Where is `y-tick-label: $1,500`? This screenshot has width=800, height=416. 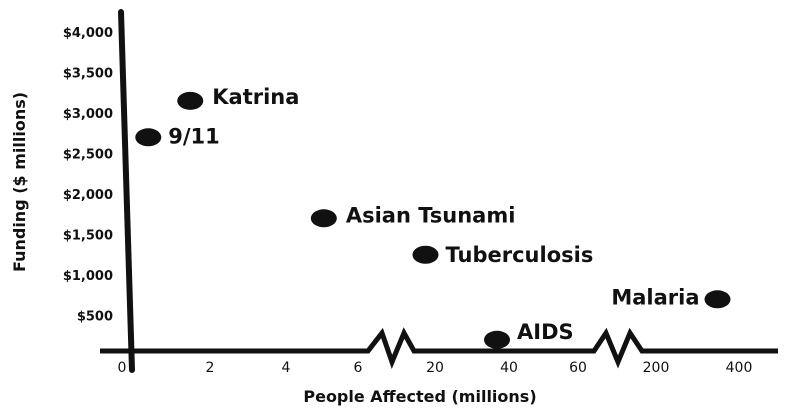
y-tick-label: $1,500 is located at coordinates (88, 236).